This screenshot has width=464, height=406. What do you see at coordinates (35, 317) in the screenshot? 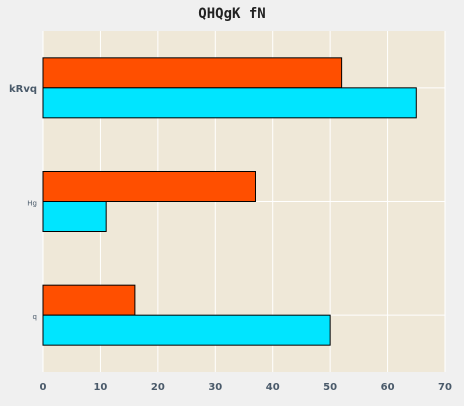
I see `y-tick-label-2: q` at bounding box center [35, 317].